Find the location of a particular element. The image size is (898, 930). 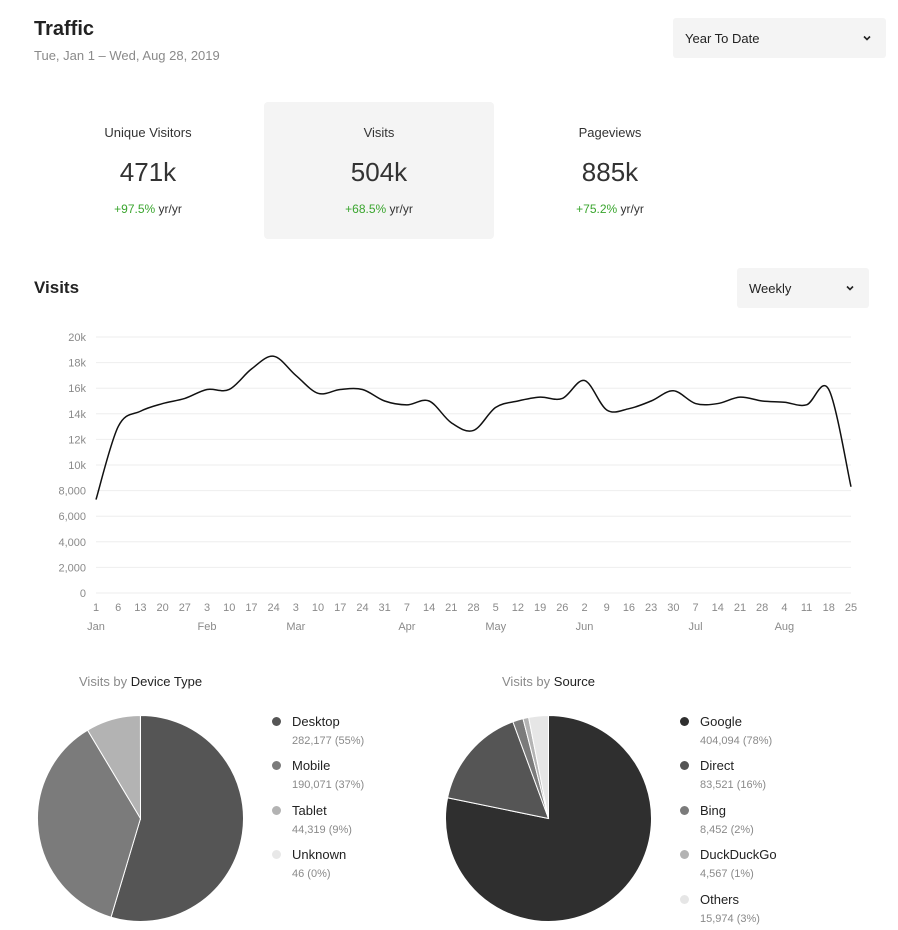

stat-pageviews: Pageviews 885k +75.2% yr/yr is located at coordinates (610, 170).